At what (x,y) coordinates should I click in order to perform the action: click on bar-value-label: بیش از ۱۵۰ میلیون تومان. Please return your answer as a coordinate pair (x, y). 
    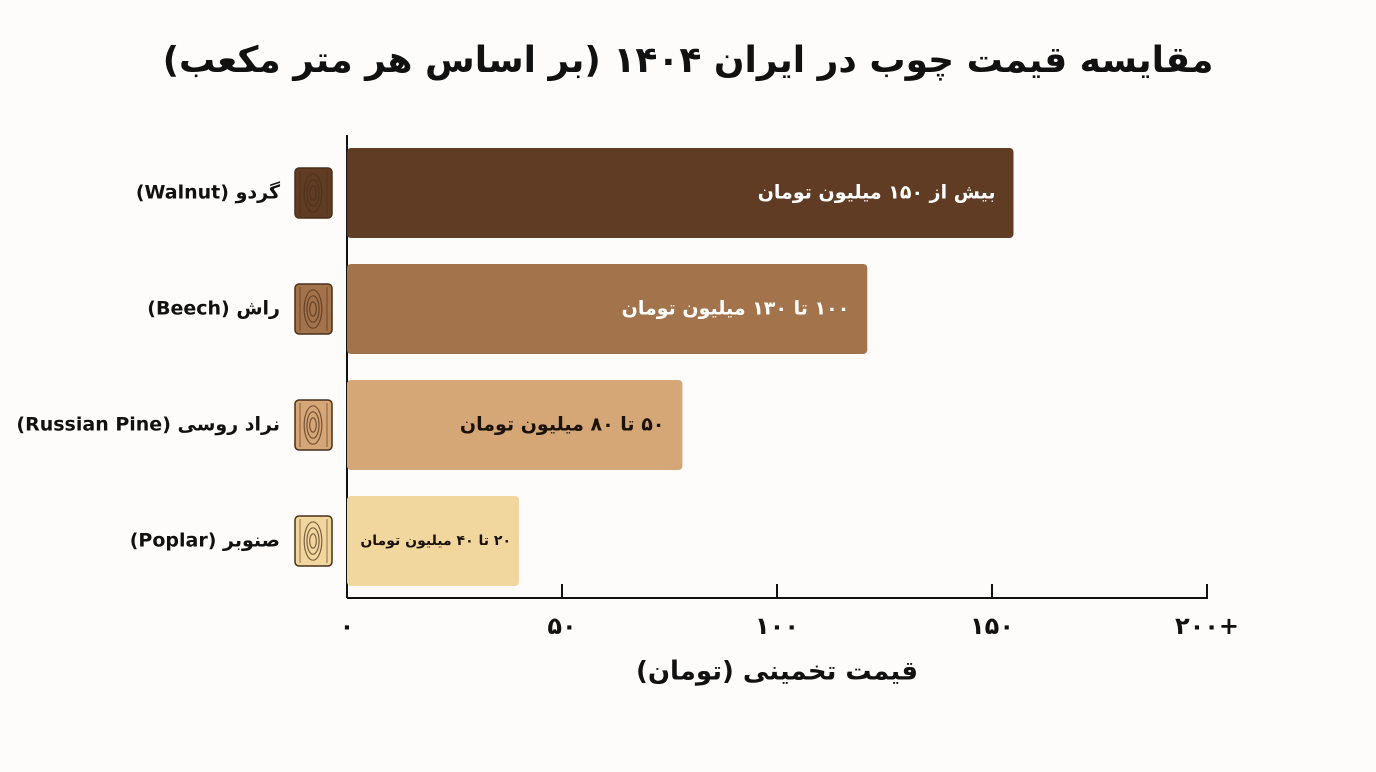
    Looking at the image, I should click on (877, 193).